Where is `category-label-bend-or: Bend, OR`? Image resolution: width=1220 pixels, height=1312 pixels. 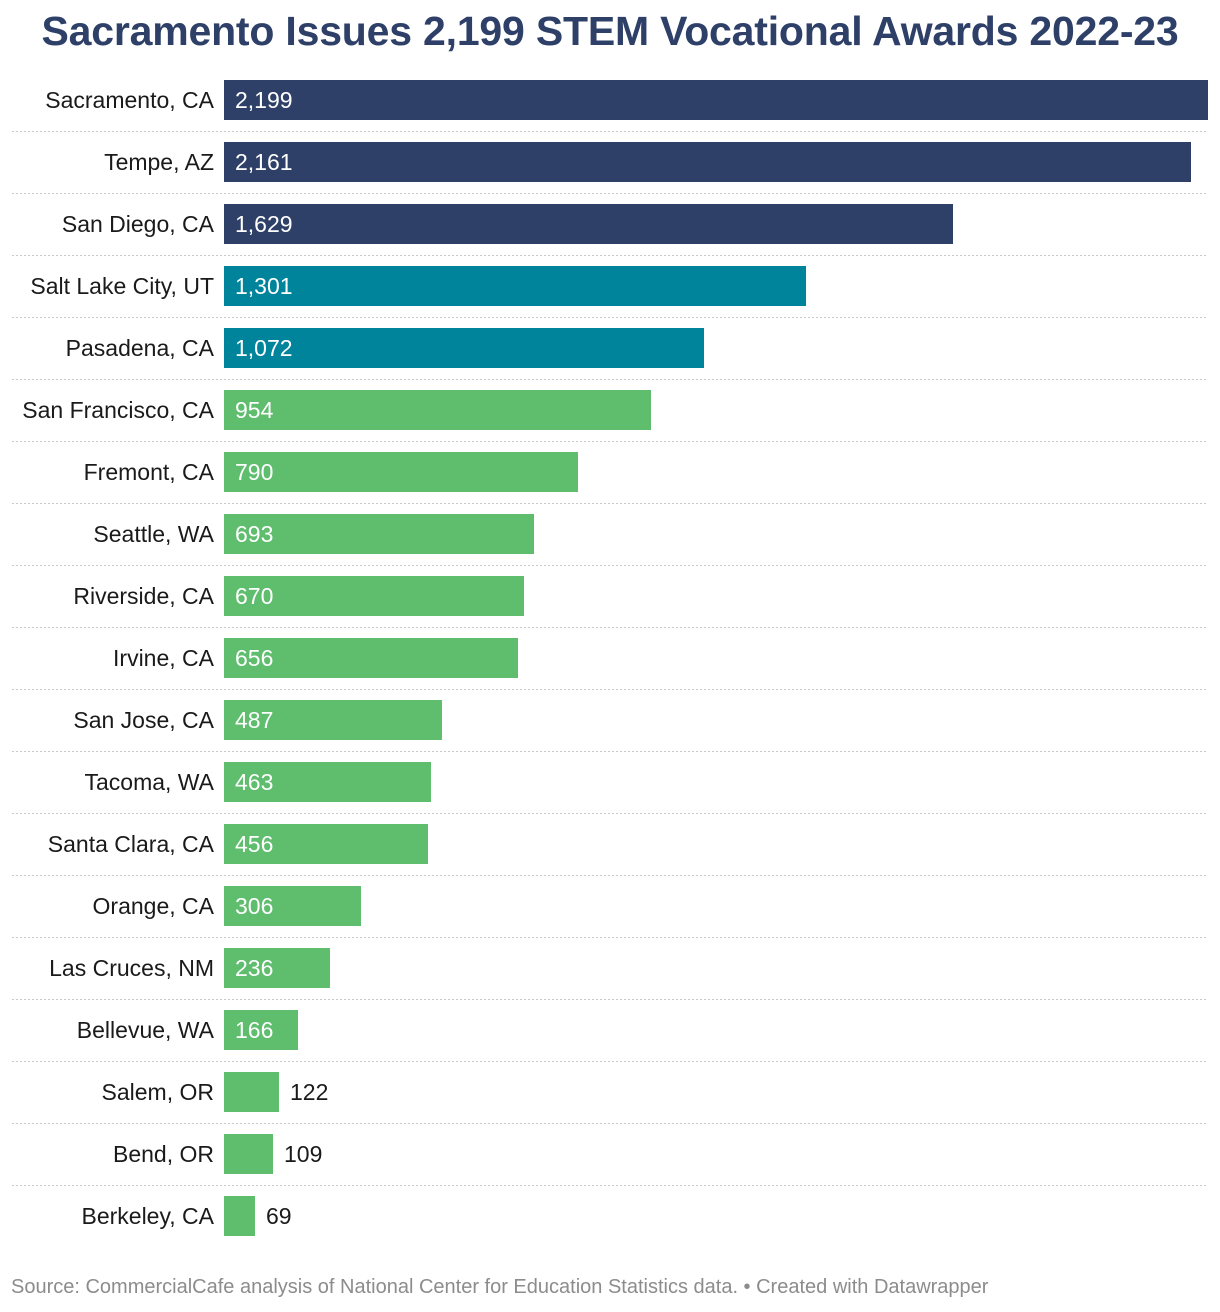 category-label-bend-or: Bend, OR is located at coordinates (163, 1154).